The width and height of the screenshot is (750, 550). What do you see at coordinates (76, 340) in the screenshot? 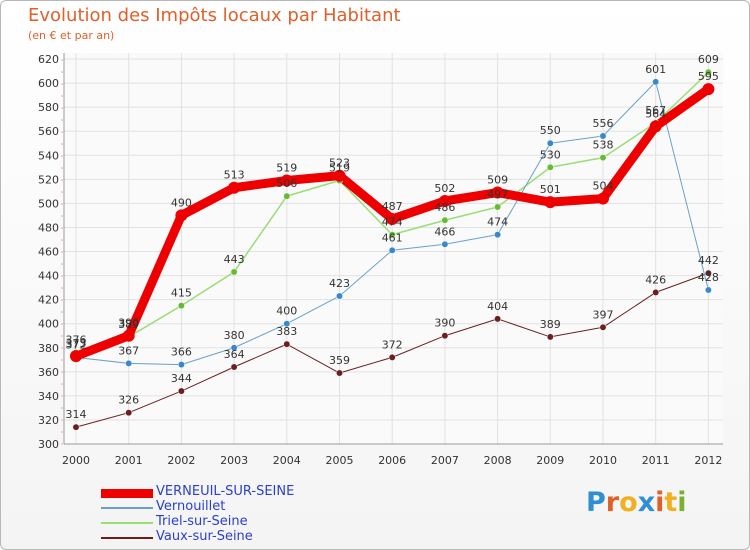
I see `data-label: 376` at bounding box center [76, 340].